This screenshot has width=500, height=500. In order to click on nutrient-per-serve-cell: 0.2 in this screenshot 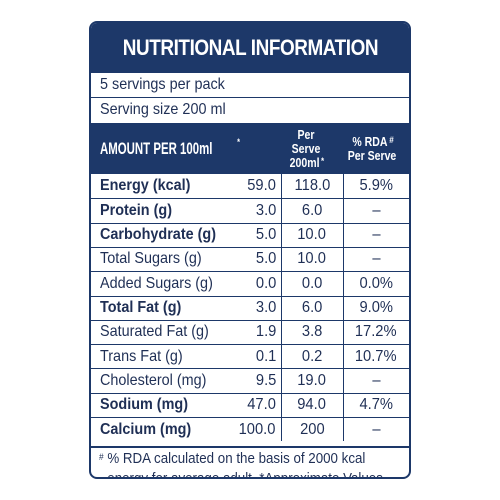, I will do `click(312, 356)`.